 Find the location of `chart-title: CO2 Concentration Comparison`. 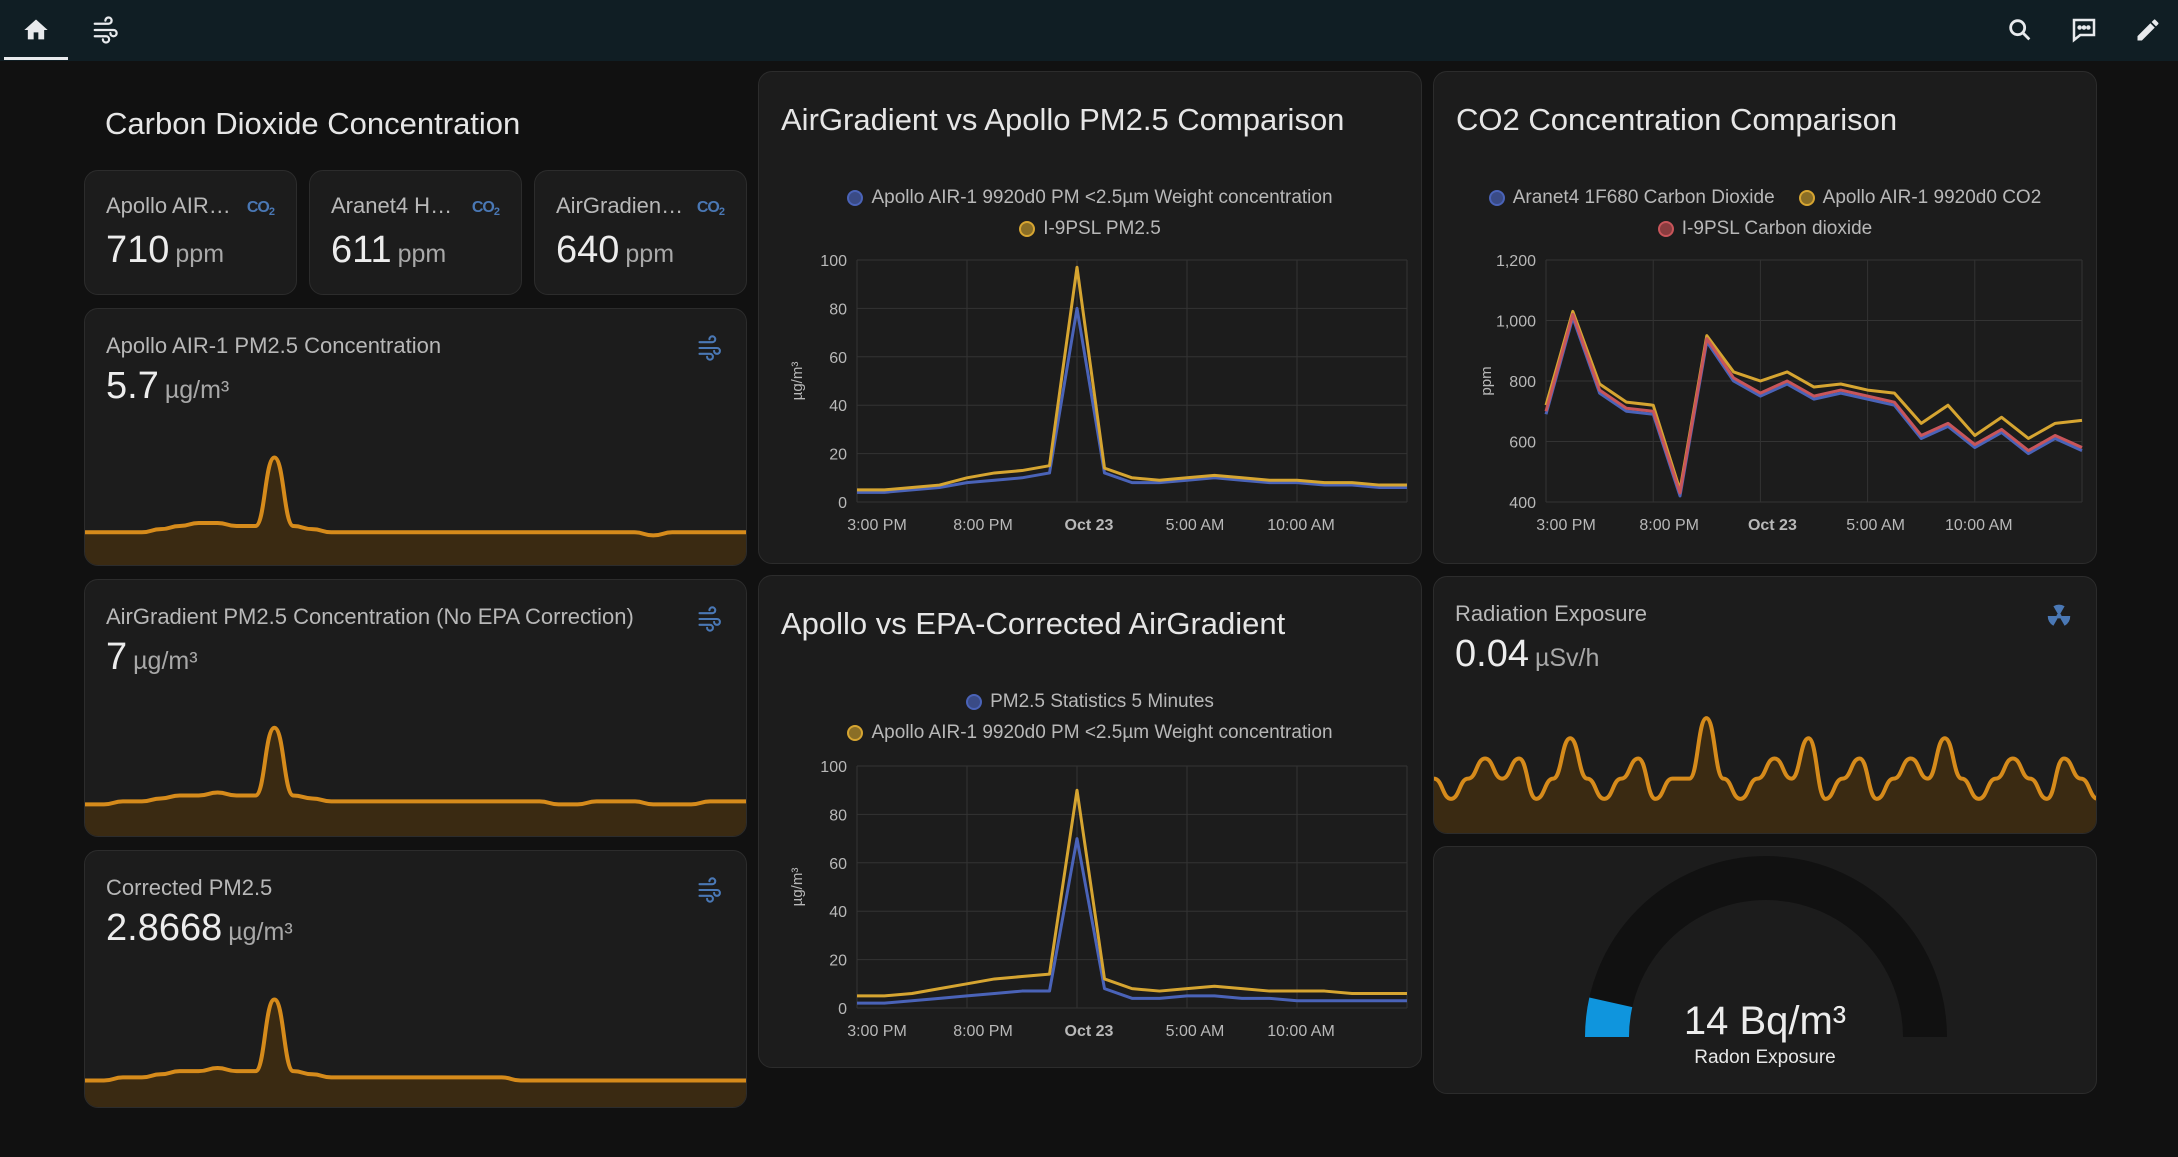

chart-title: CO2 Concentration Comparison is located at coordinates (1677, 119).